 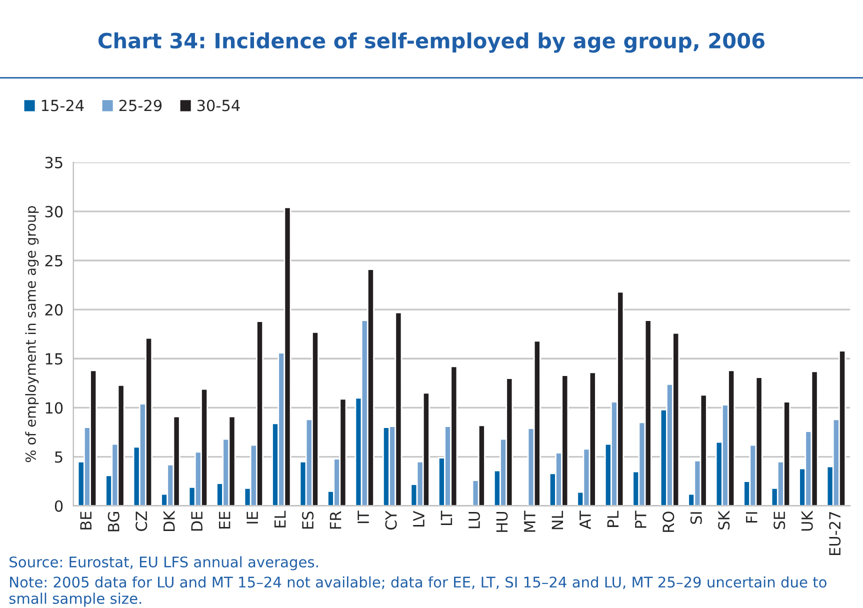 What do you see at coordinates (835, 534) in the screenshot?
I see `x-tick-label: EU-27` at bounding box center [835, 534].